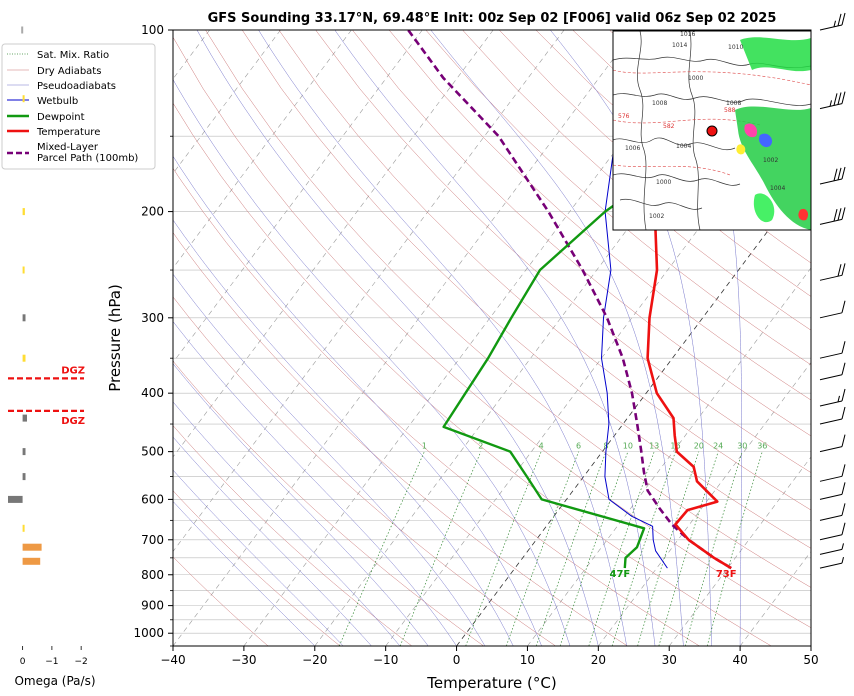 The width and height of the screenshot is (854, 696). What do you see at coordinates (527, 660) in the screenshot?
I see `x-tick-label: 10` at bounding box center [527, 660].